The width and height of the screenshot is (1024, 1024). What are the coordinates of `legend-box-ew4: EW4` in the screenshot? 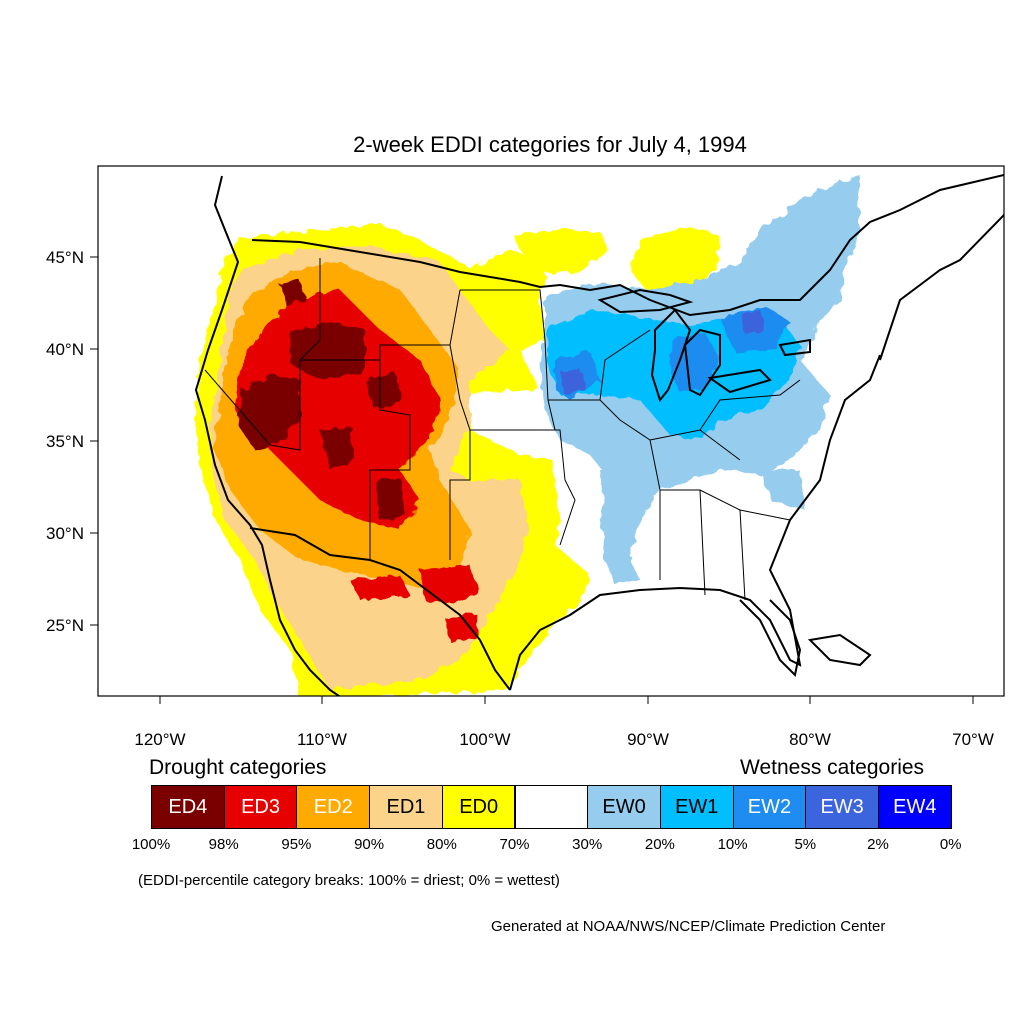 It's located at (915, 807).